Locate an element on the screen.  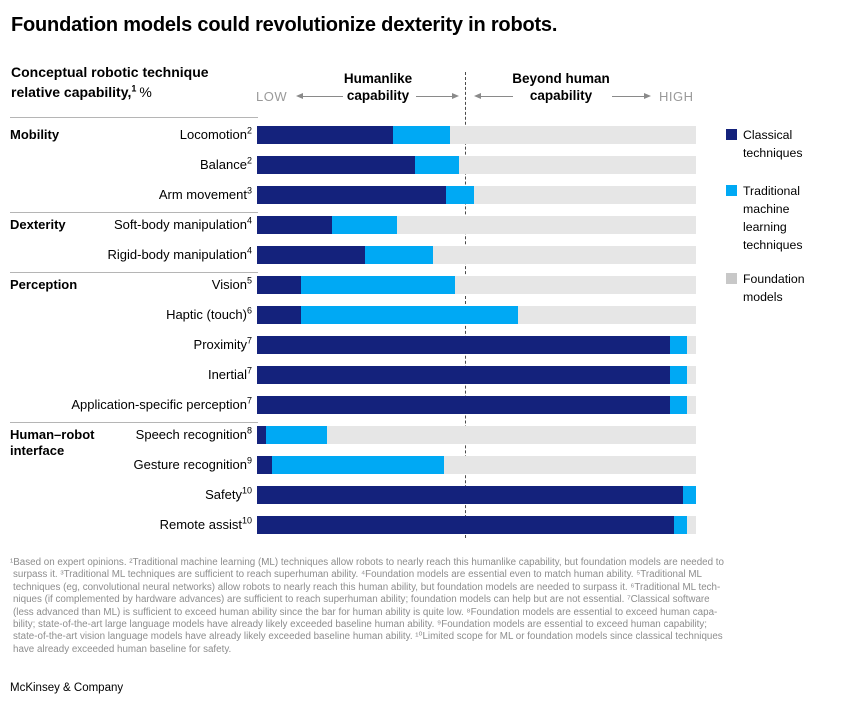
table-row: Safety10 is located at coordinates (434, 495).